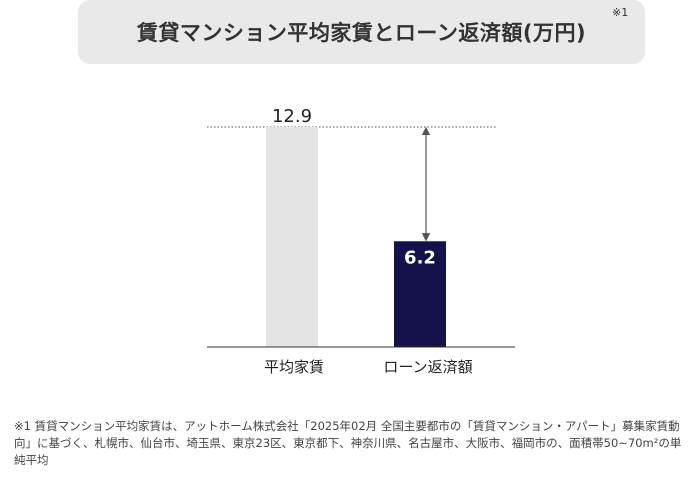 This screenshot has width=700, height=488. I want to click on bar-average-rent, so click(292, 237).